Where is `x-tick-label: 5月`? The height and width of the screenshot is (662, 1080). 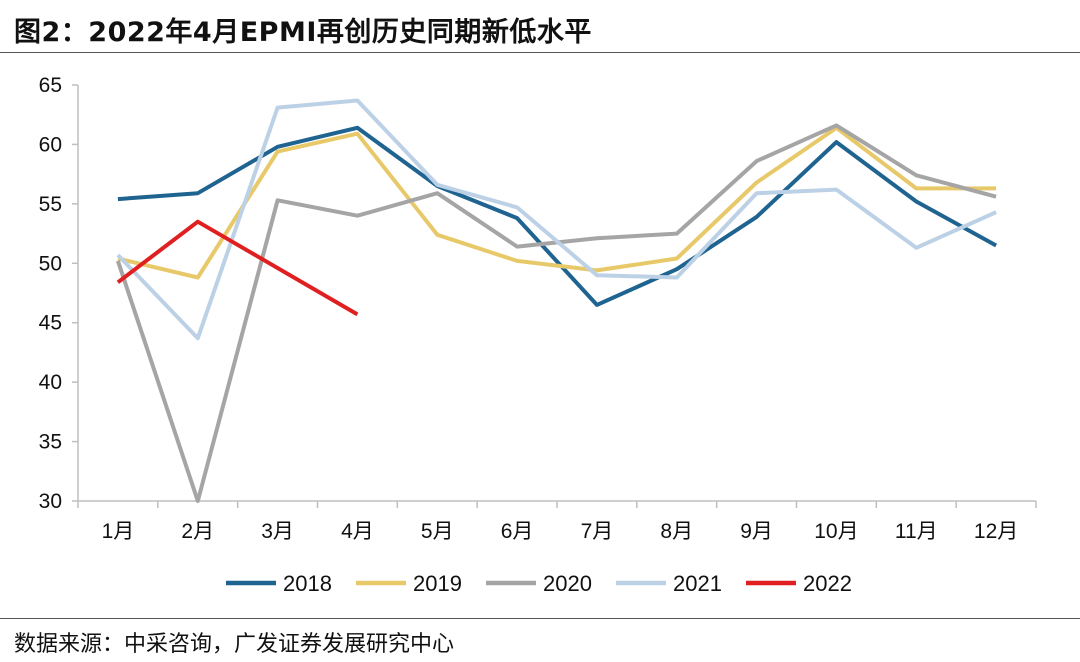 x-tick-label: 5月 is located at coordinates (437, 531).